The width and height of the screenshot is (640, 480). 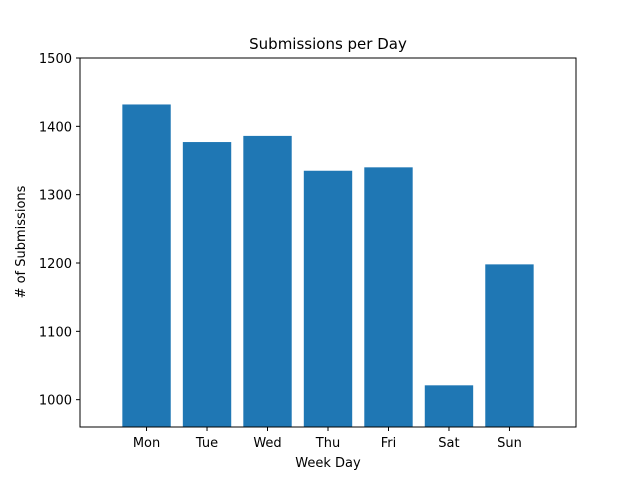 What do you see at coordinates (207, 285) in the screenshot?
I see `bar-tue` at bounding box center [207, 285].